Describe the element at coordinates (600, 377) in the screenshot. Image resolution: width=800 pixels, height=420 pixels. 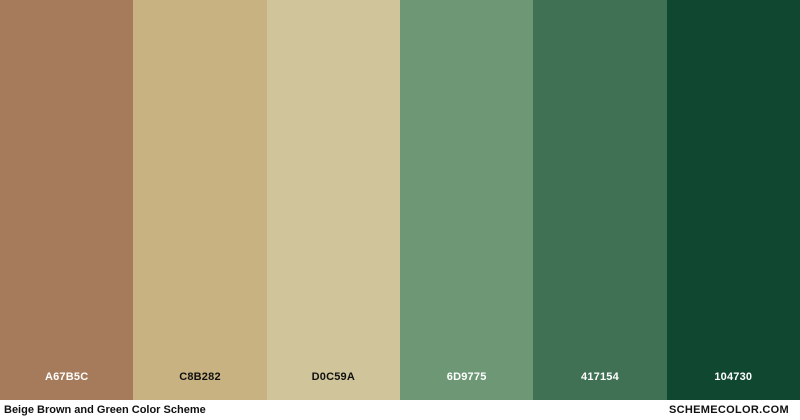
I see `swatch-hex-label: 417154` at that location.